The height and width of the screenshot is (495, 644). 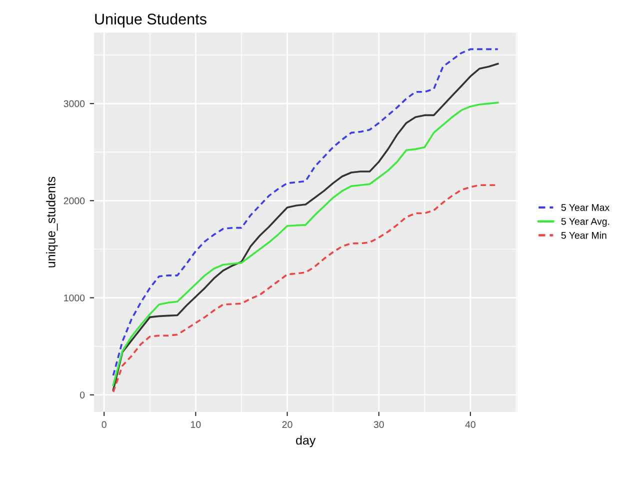 What do you see at coordinates (585, 222) in the screenshot?
I see `legend-label: 5 Year Avg.` at bounding box center [585, 222].